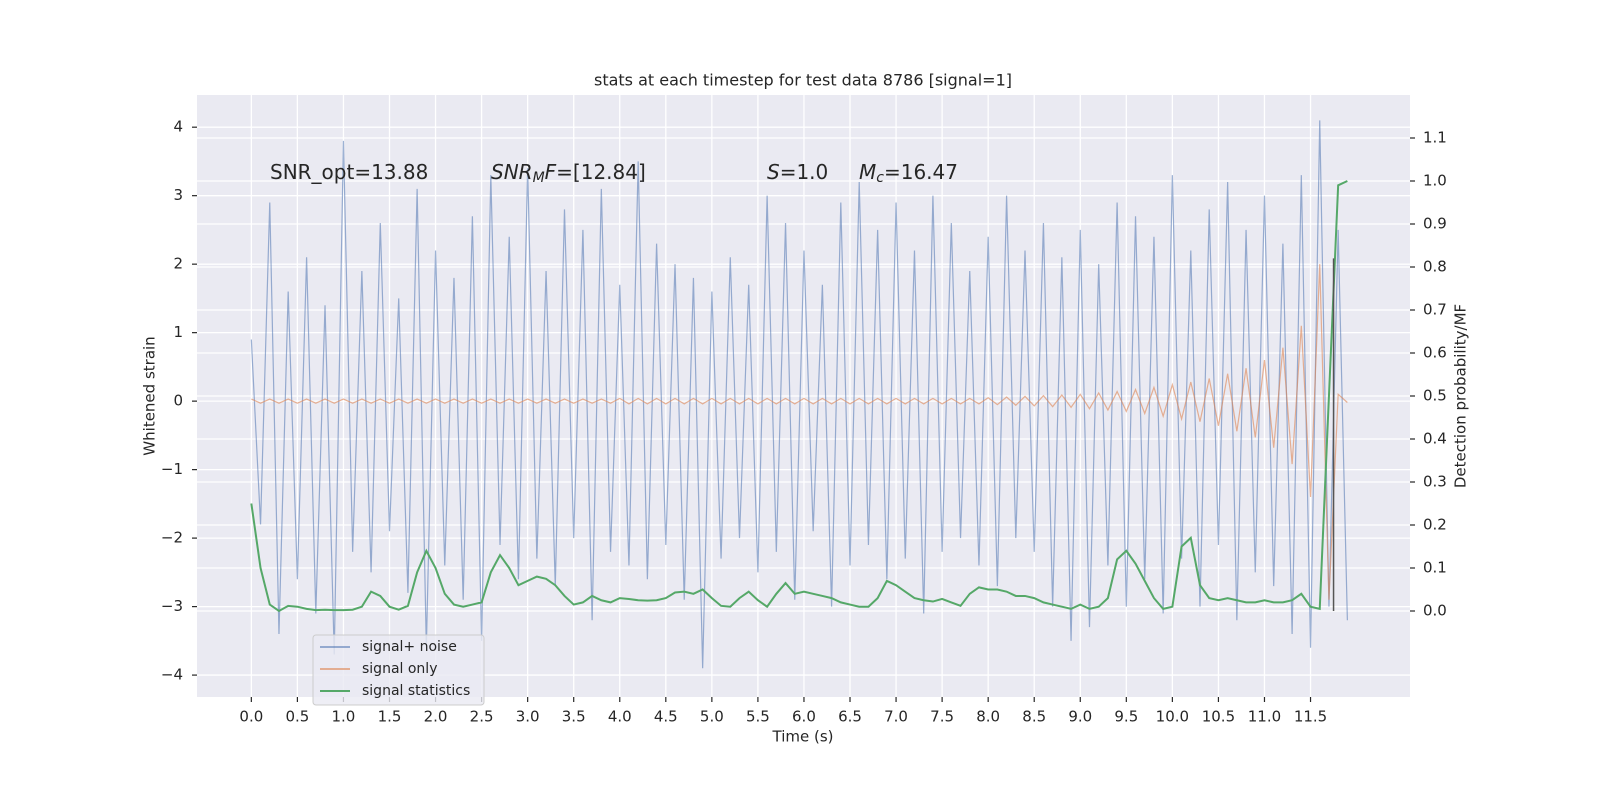 This screenshot has height=800, width=1600. What do you see at coordinates (1264, 717) in the screenshot?
I see `x-tick-label: 11.0` at bounding box center [1264, 717].